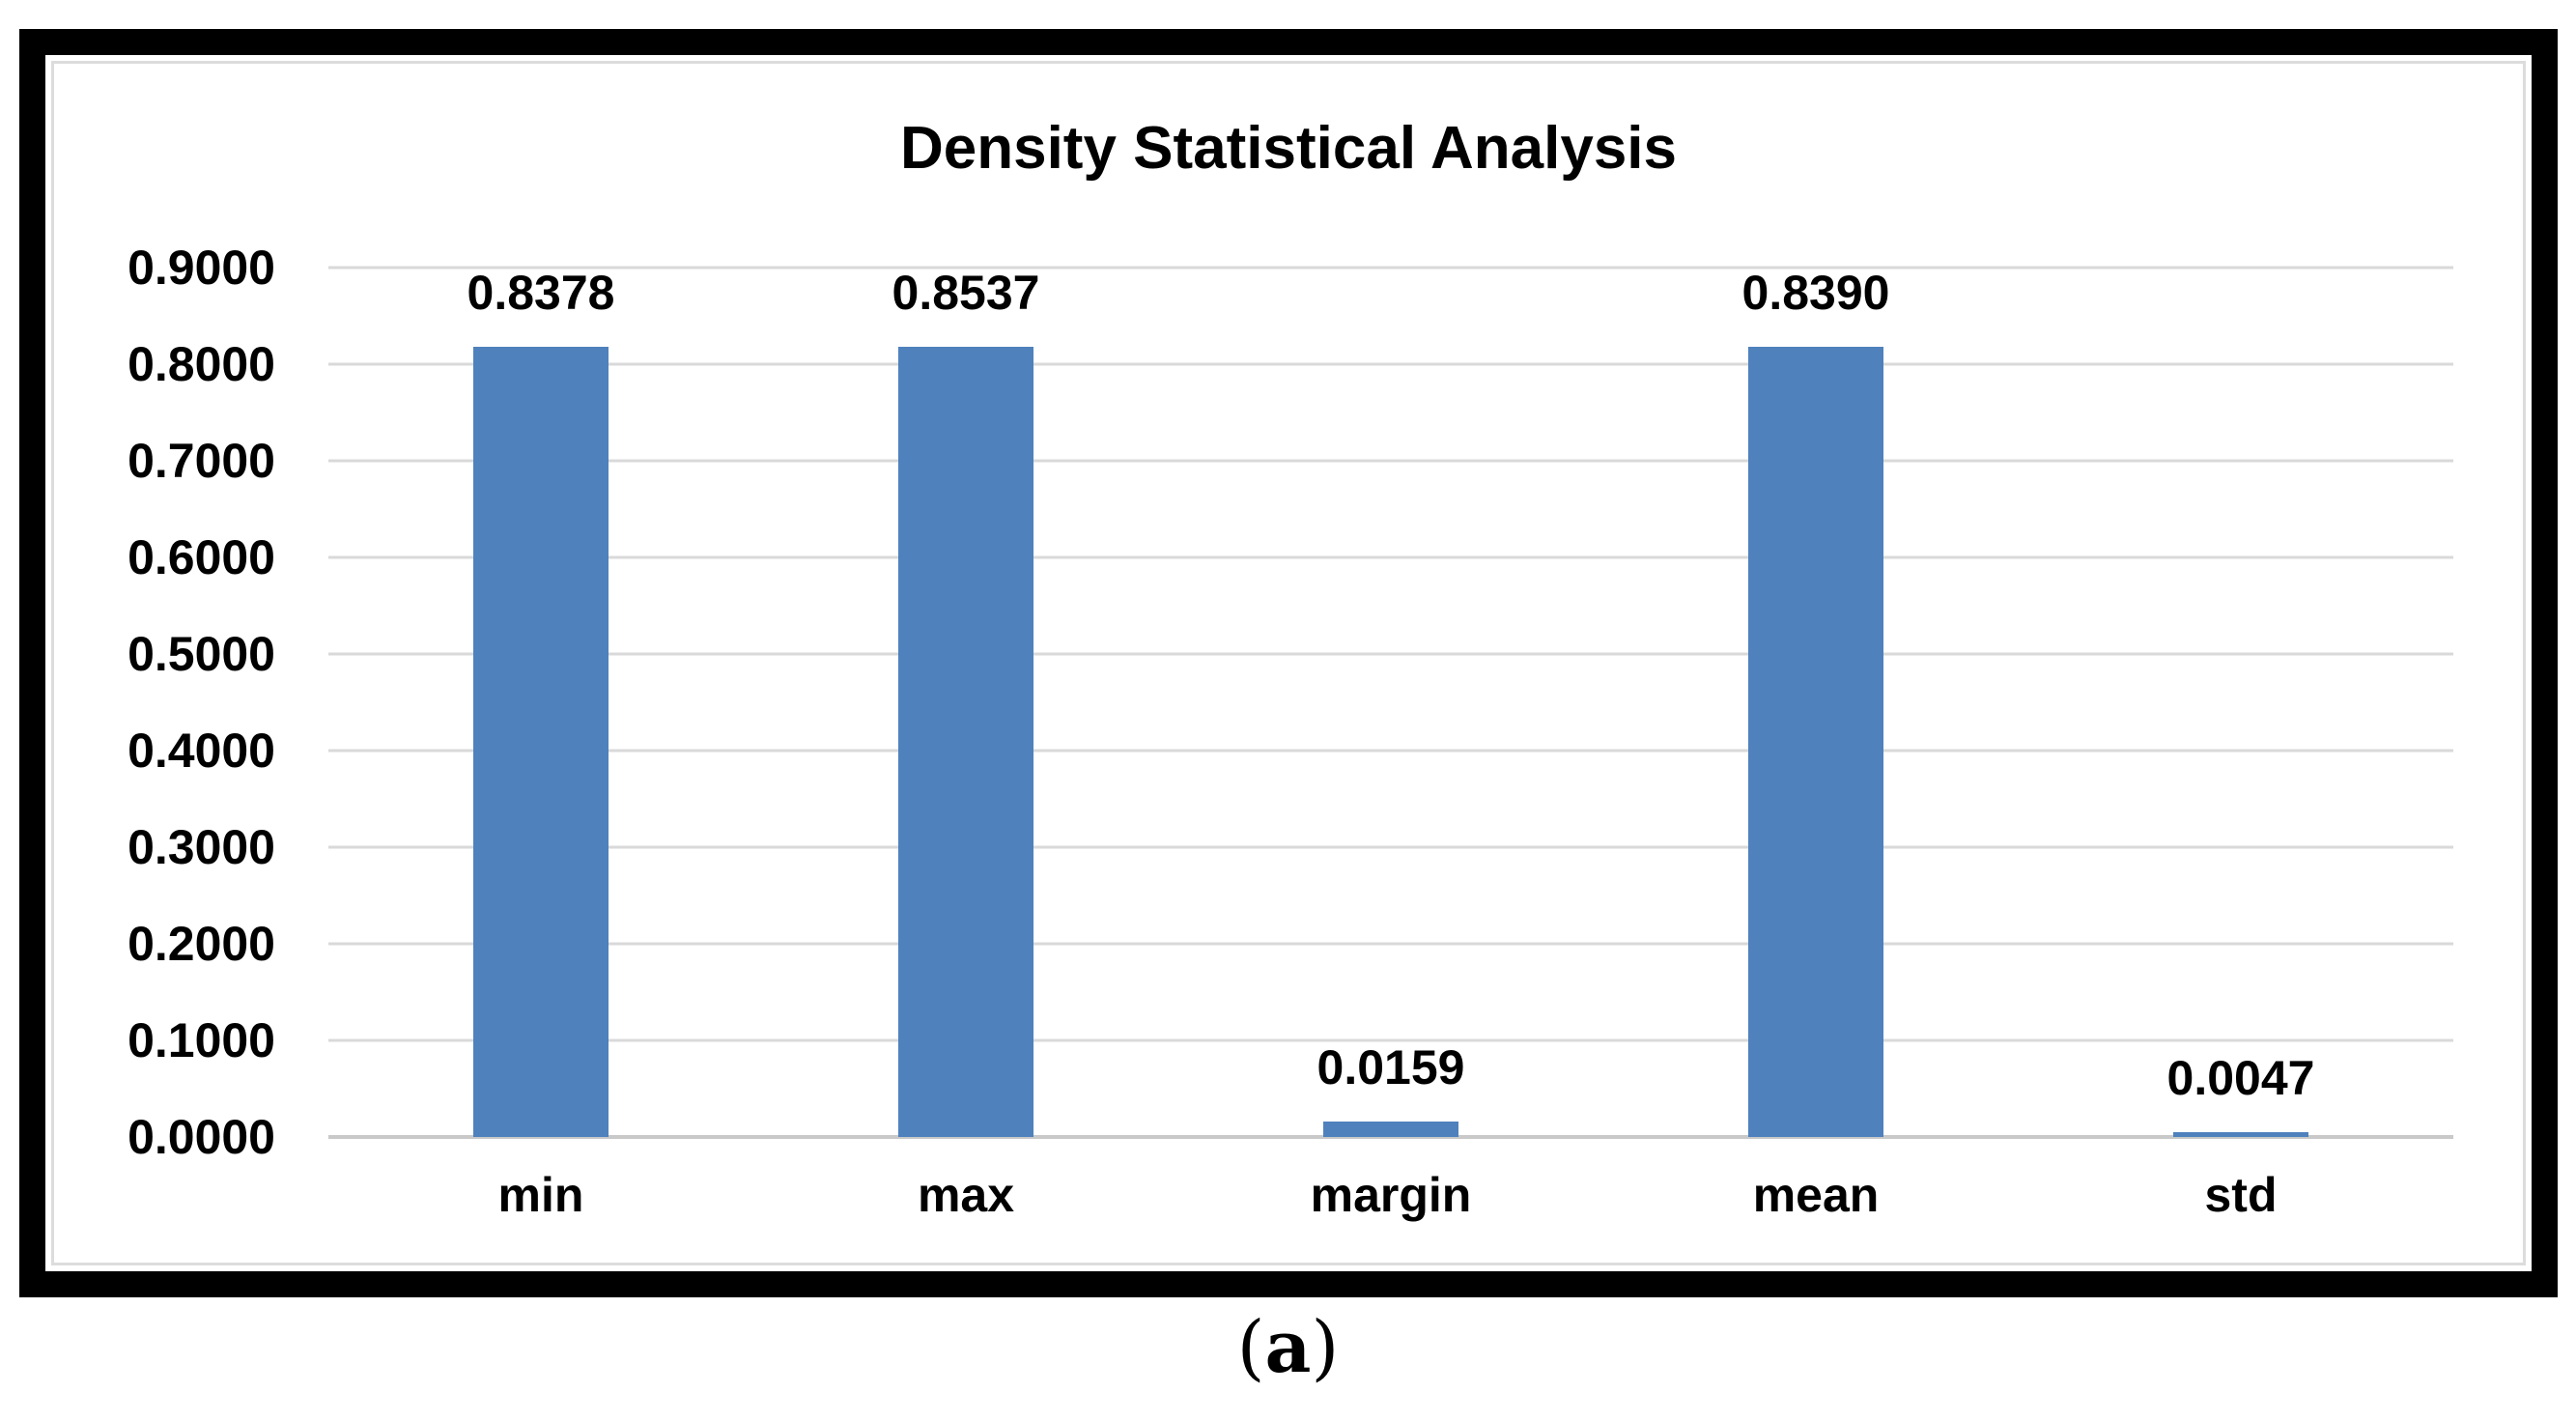  Describe the element at coordinates (201, 846) in the screenshot. I see `y-tick-label: 0.3000` at that location.